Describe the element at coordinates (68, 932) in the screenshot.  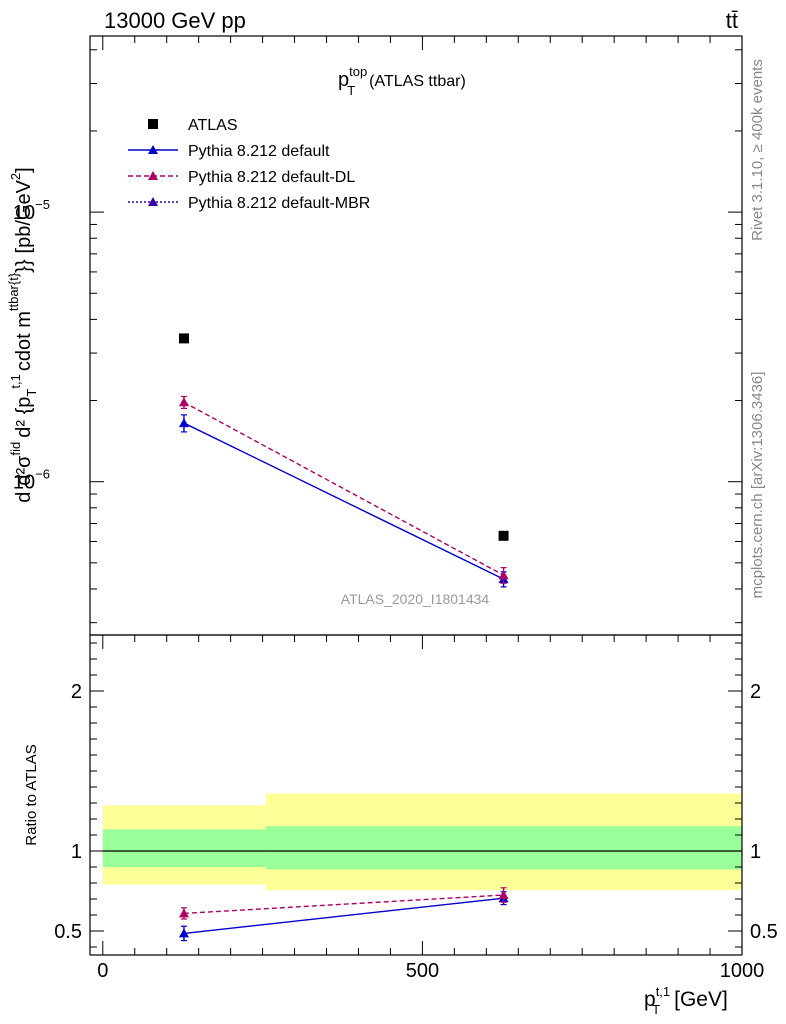
I see `ratio-y-tick-label: 0.5` at that location.